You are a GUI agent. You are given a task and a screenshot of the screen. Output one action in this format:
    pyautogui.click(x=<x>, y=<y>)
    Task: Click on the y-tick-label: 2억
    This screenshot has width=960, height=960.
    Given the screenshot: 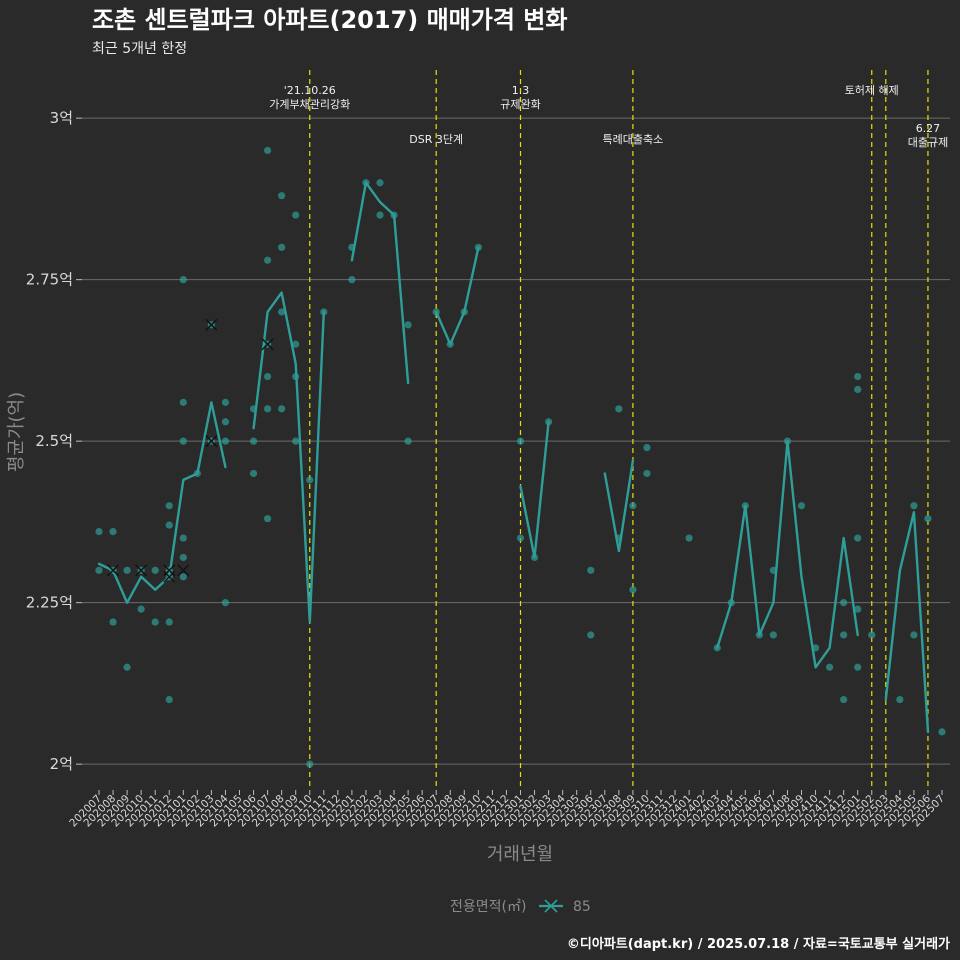 What is the action you would take?
    pyautogui.click(x=61, y=764)
    